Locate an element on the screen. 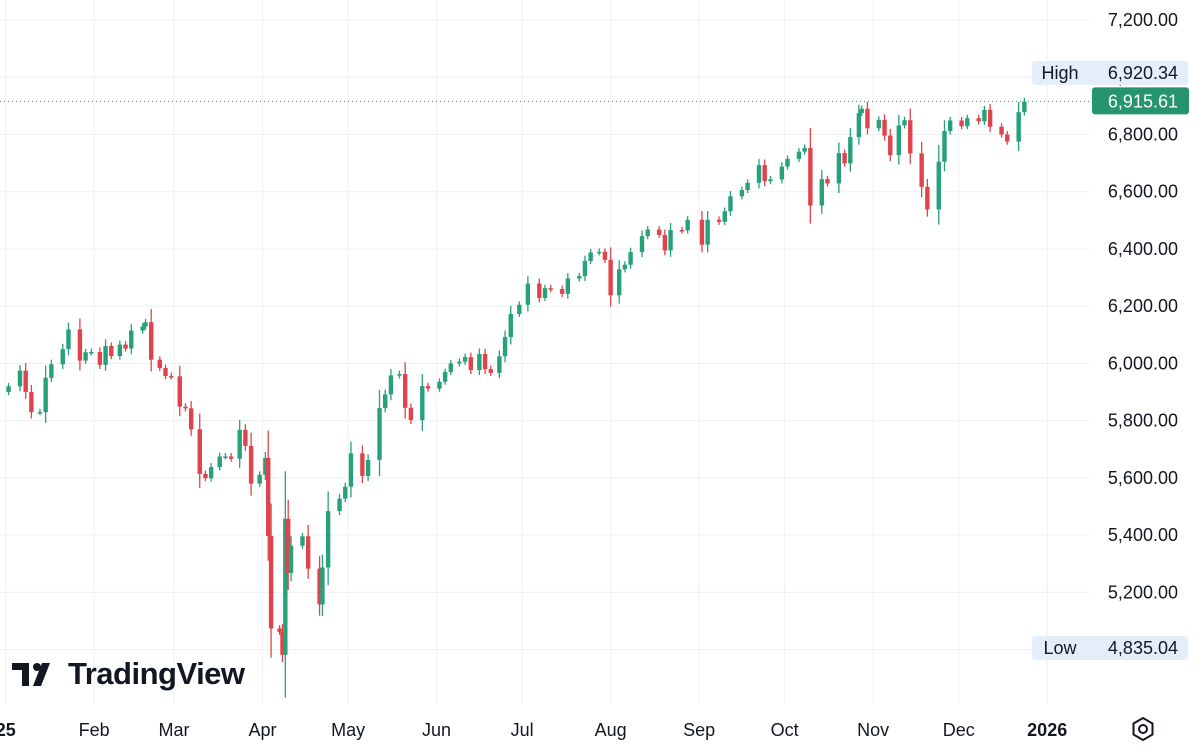 Image resolution: width=1200 pixels, height=754 pixels. last-price-tag is located at coordinates (1140, 101).